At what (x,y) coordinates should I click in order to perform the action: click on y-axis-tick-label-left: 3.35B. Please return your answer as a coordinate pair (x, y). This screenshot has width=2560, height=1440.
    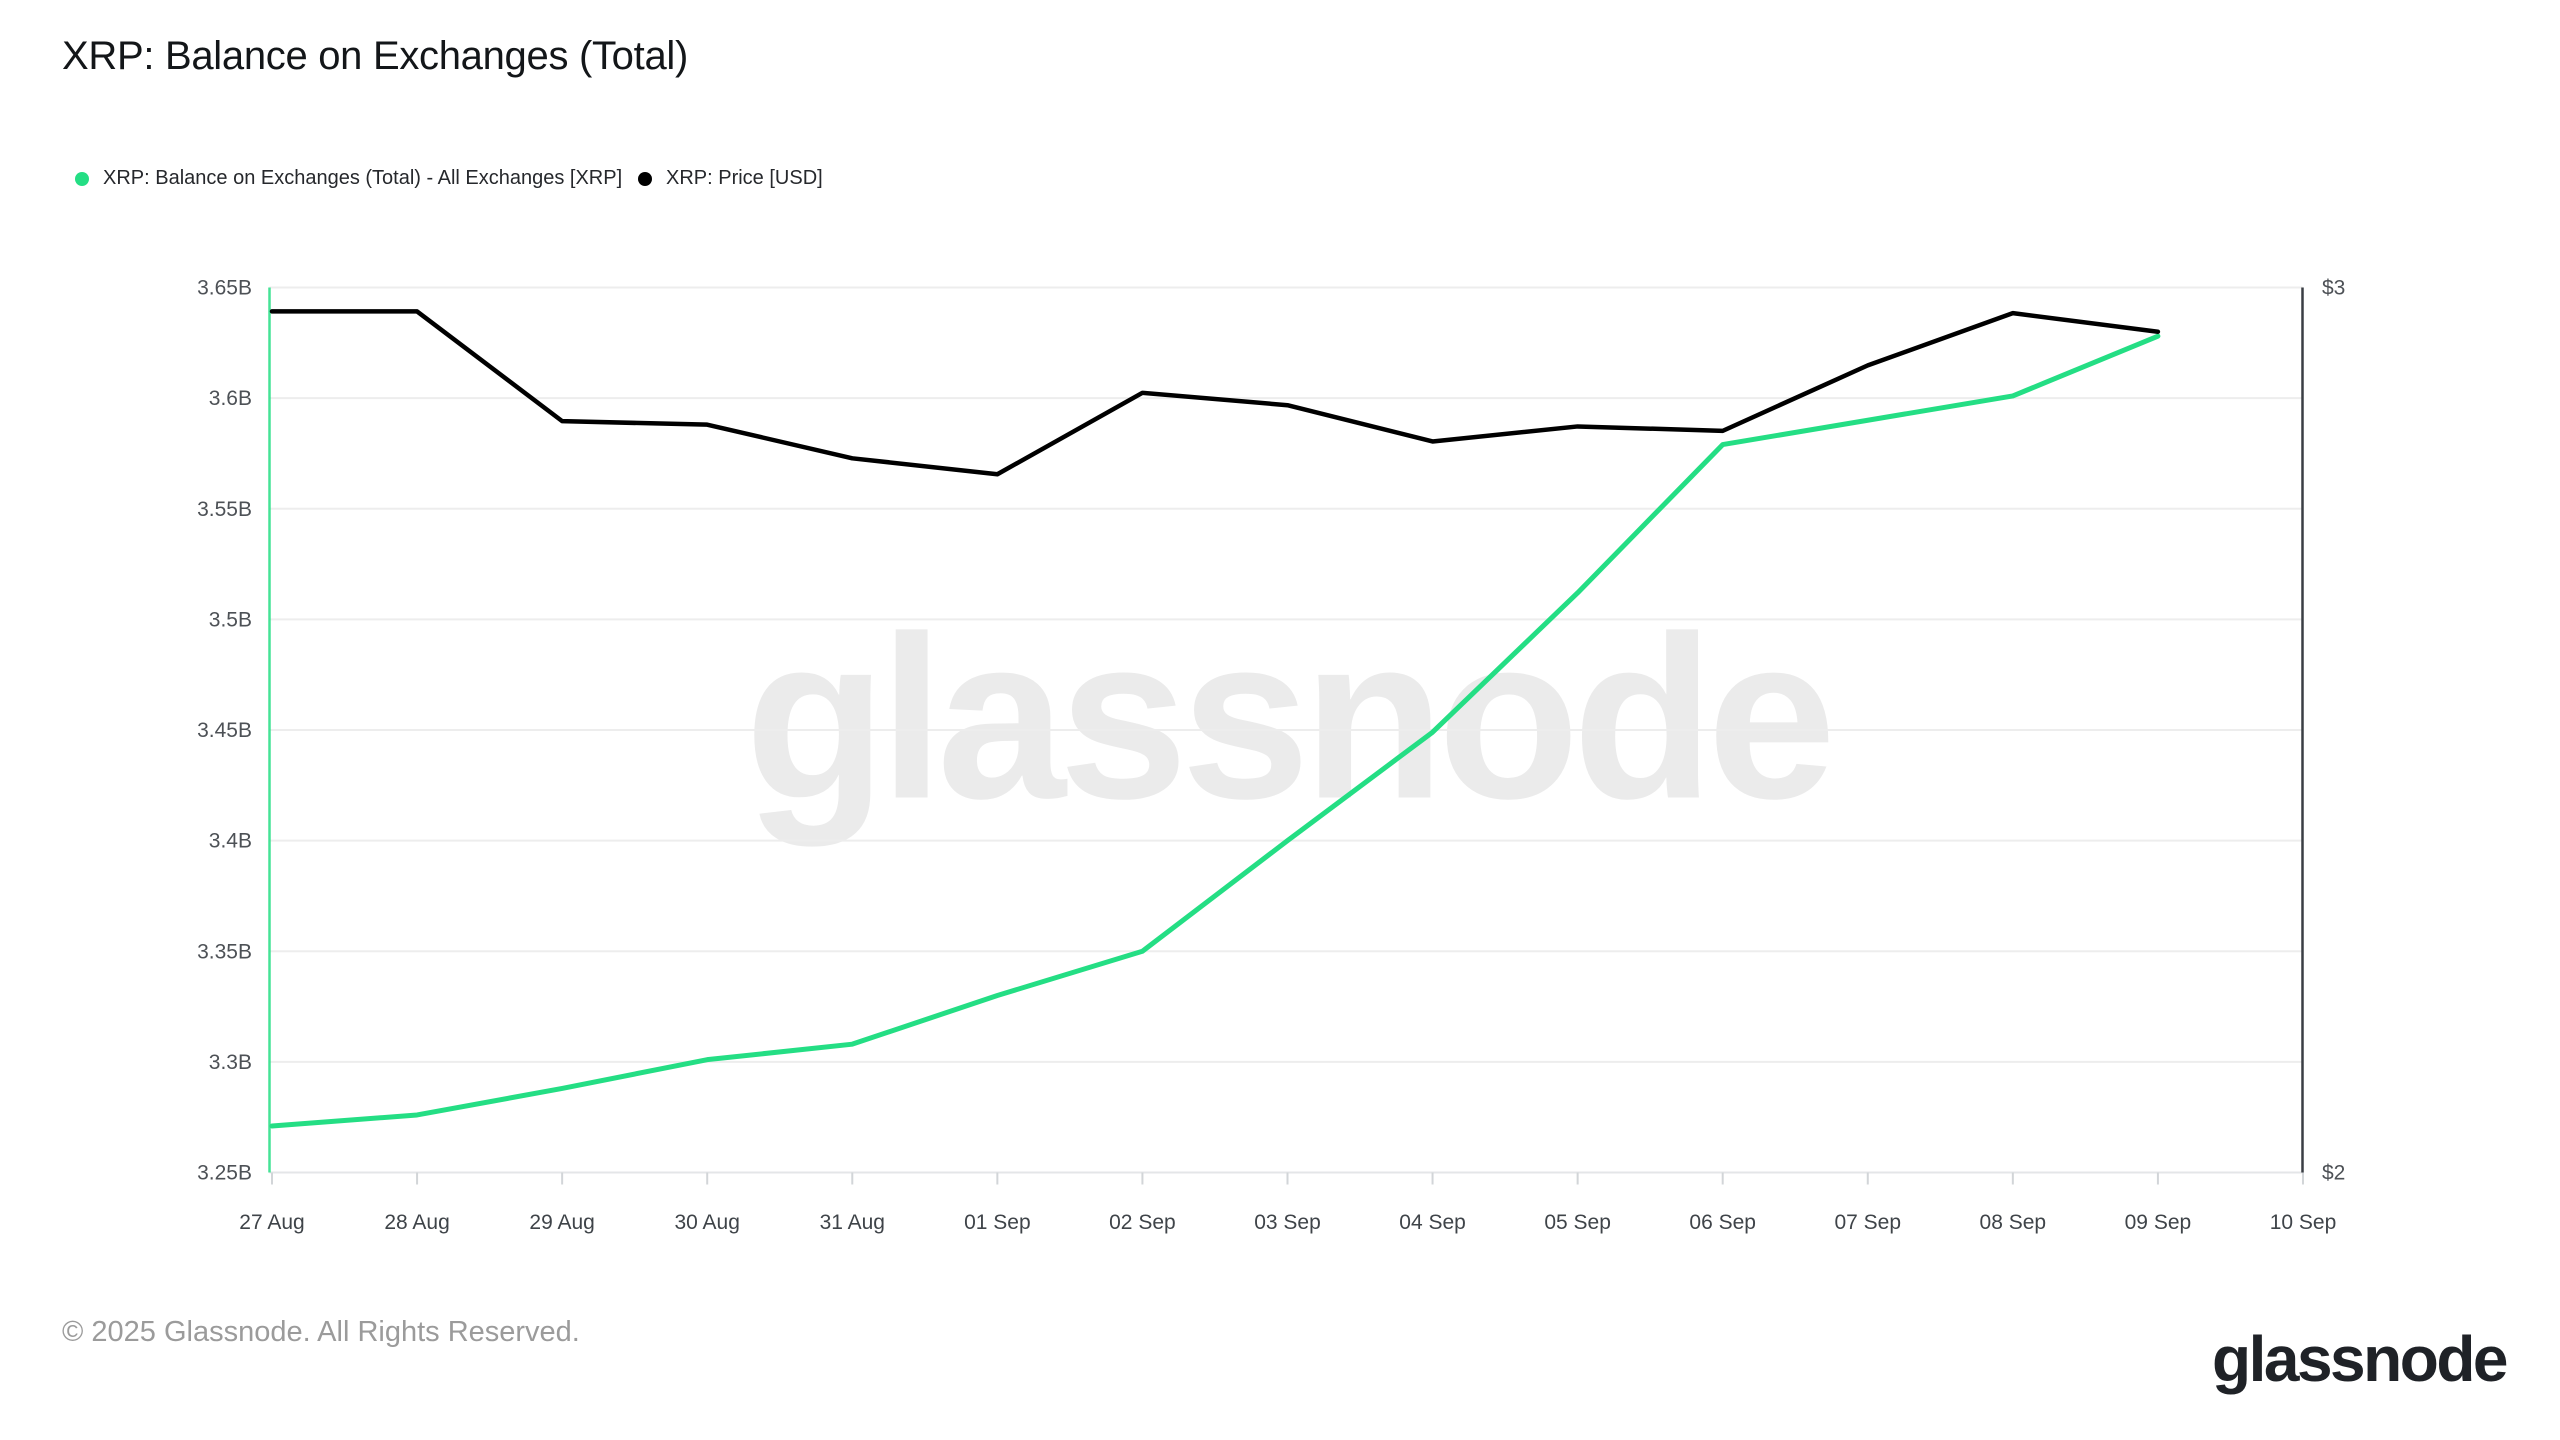
    Looking at the image, I should click on (224, 951).